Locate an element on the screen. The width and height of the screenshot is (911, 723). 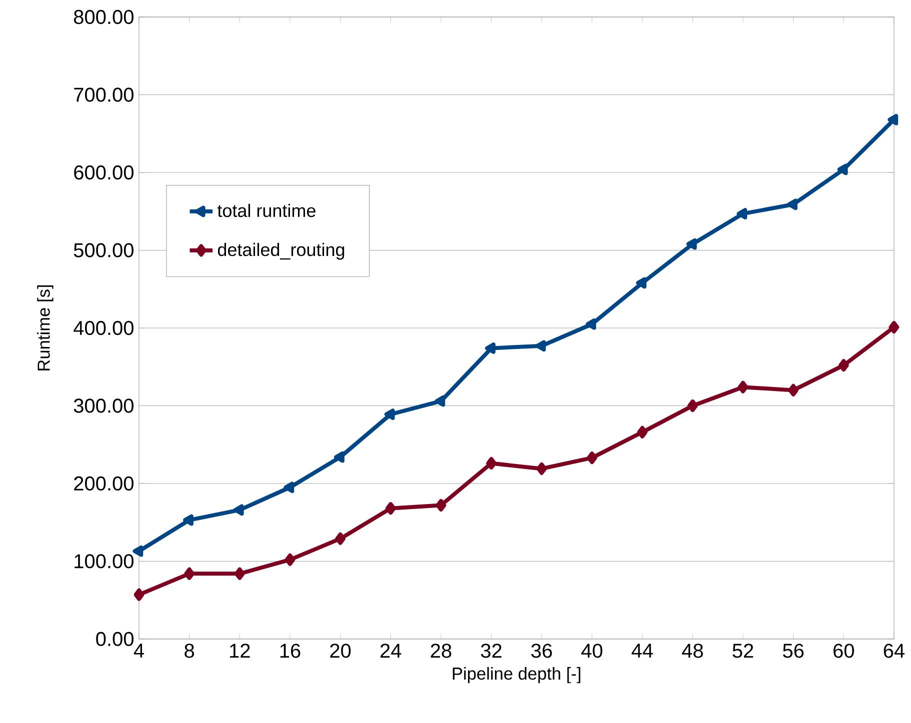
y-tick-label: 300.00 is located at coordinates (104, 405).